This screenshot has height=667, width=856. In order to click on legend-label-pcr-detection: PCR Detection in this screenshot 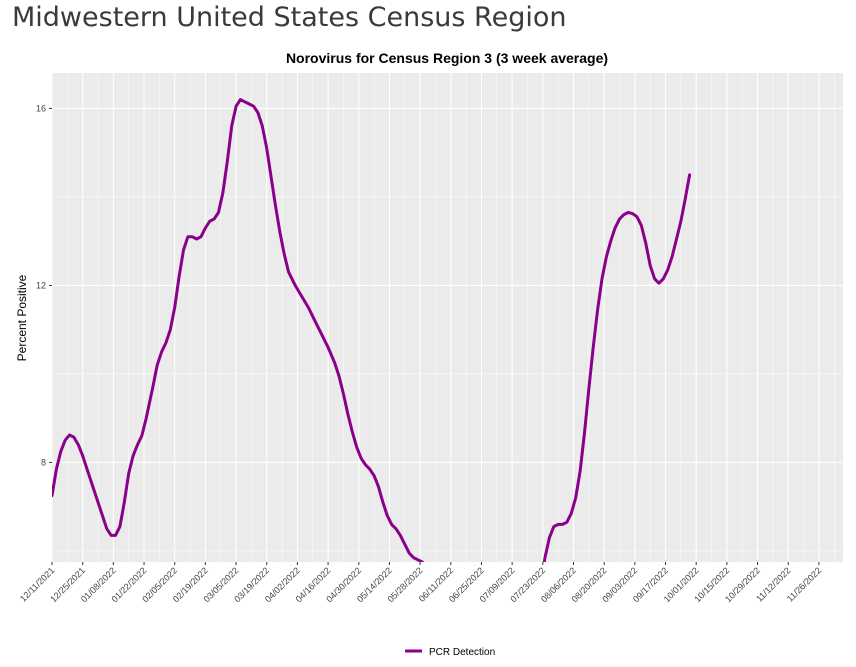, I will do `click(462, 652)`.